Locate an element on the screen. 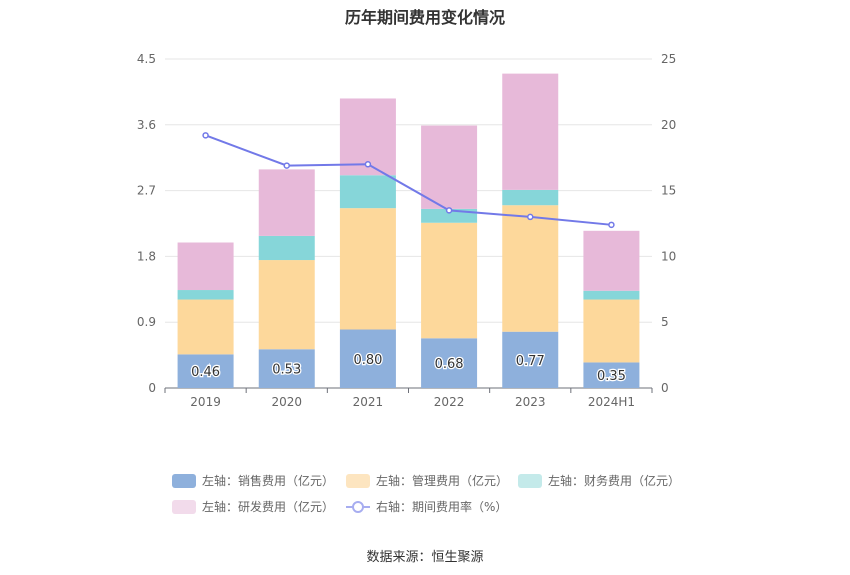  legend-swatch-expense-ratio is located at coordinates (358, 507).